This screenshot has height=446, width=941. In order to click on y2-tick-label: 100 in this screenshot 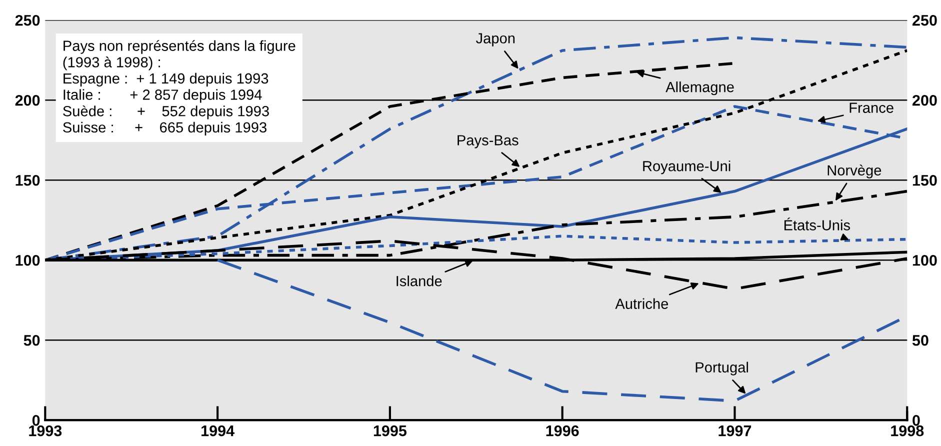, I will do `click(924, 260)`.